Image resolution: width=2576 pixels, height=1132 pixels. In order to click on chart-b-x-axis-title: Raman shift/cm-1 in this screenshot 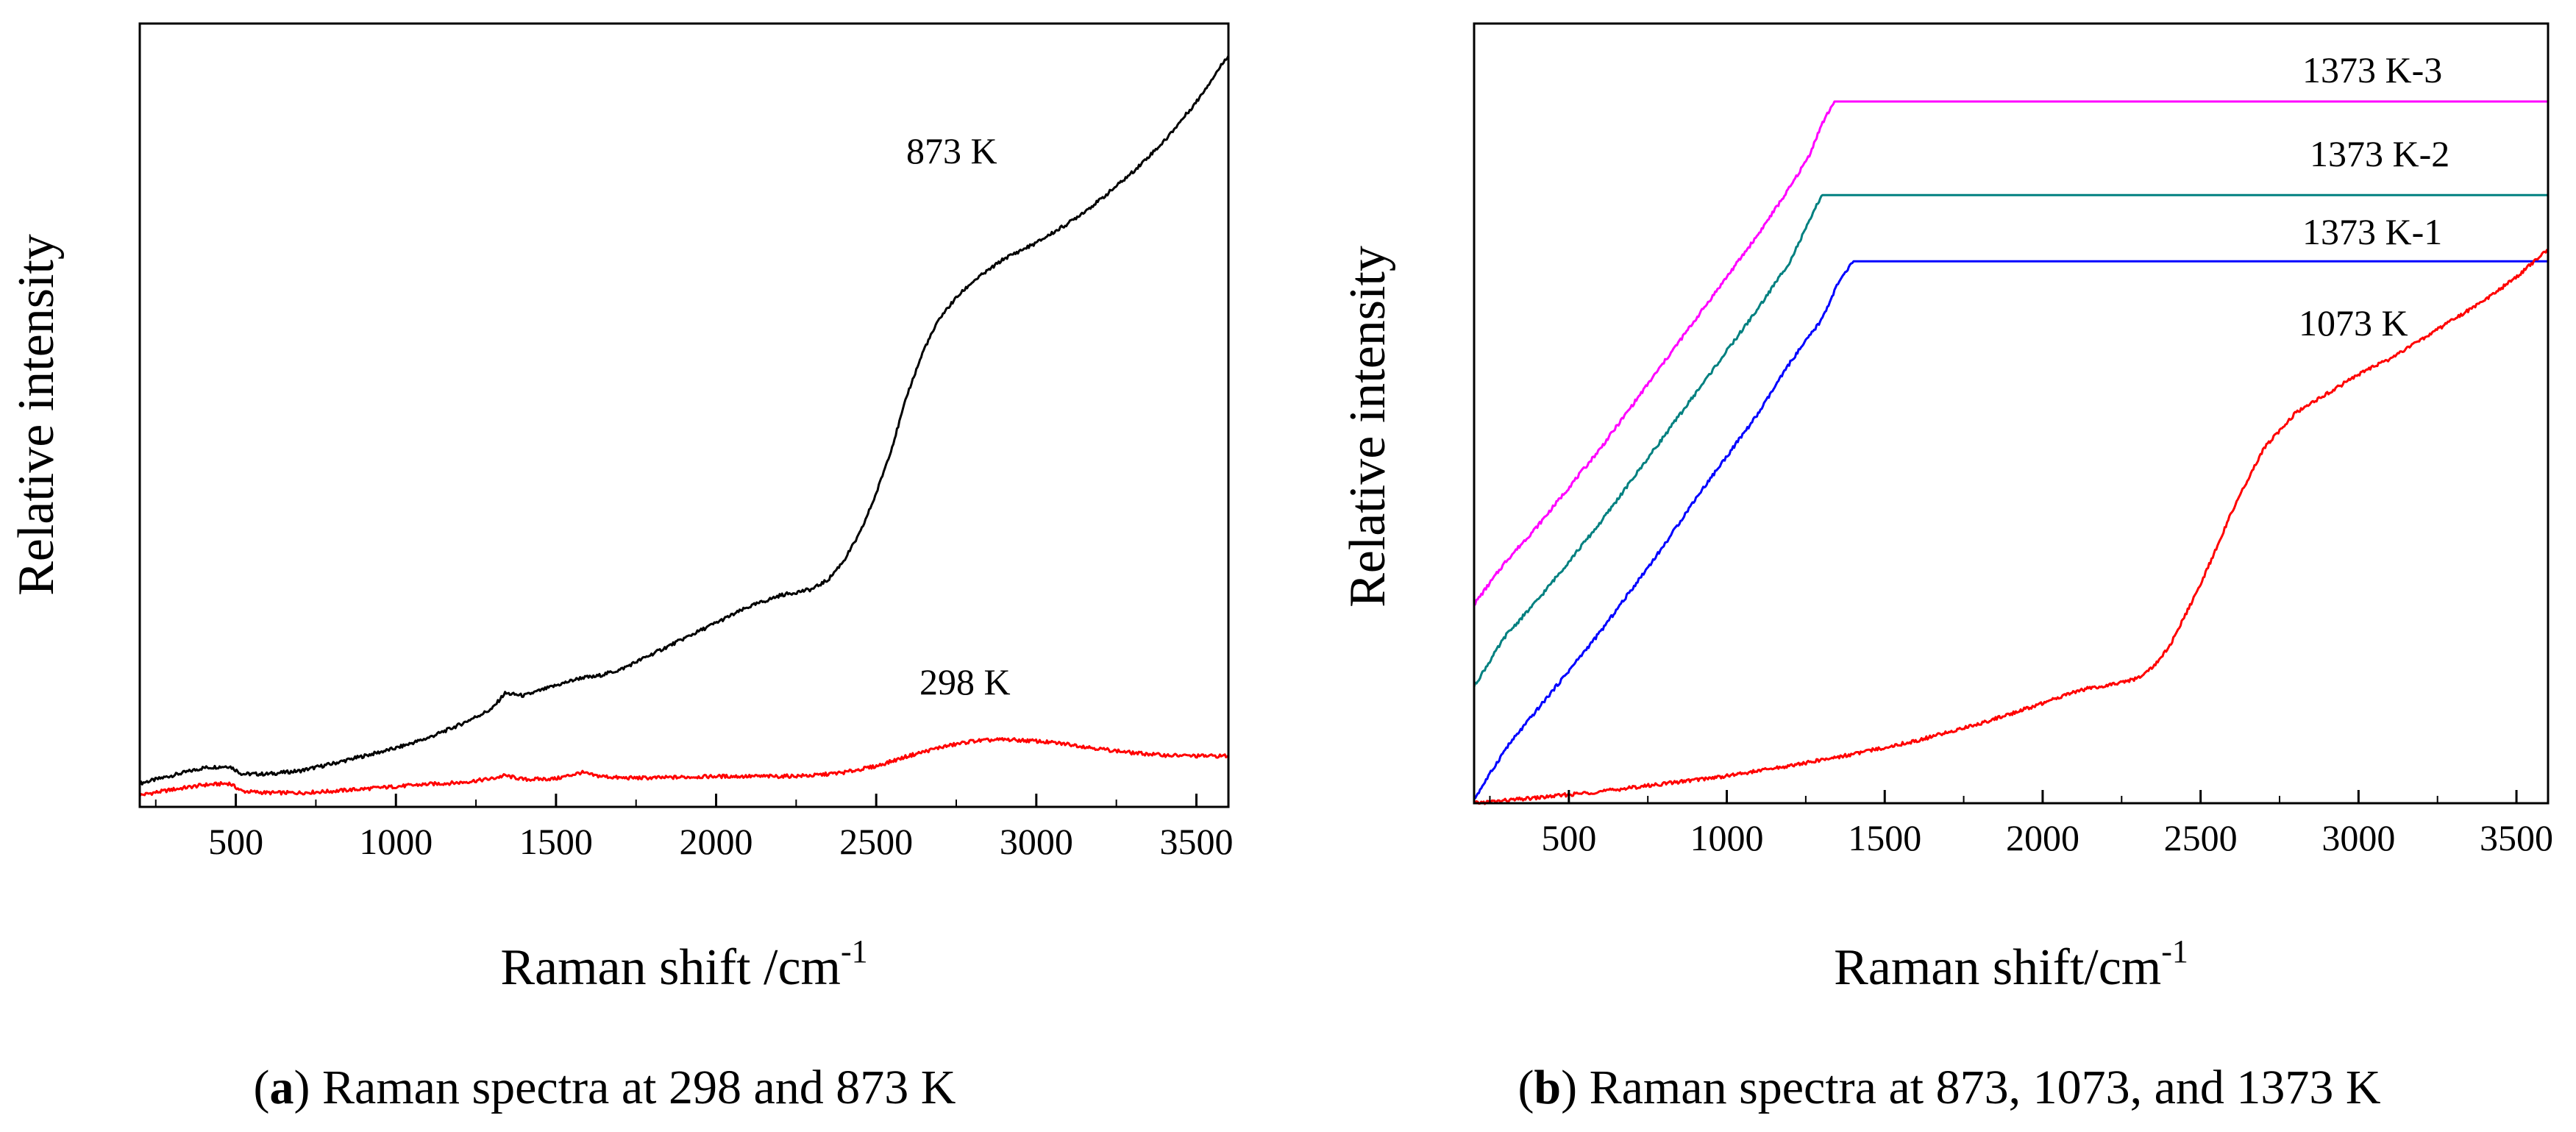, I will do `click(2011, 964)`.